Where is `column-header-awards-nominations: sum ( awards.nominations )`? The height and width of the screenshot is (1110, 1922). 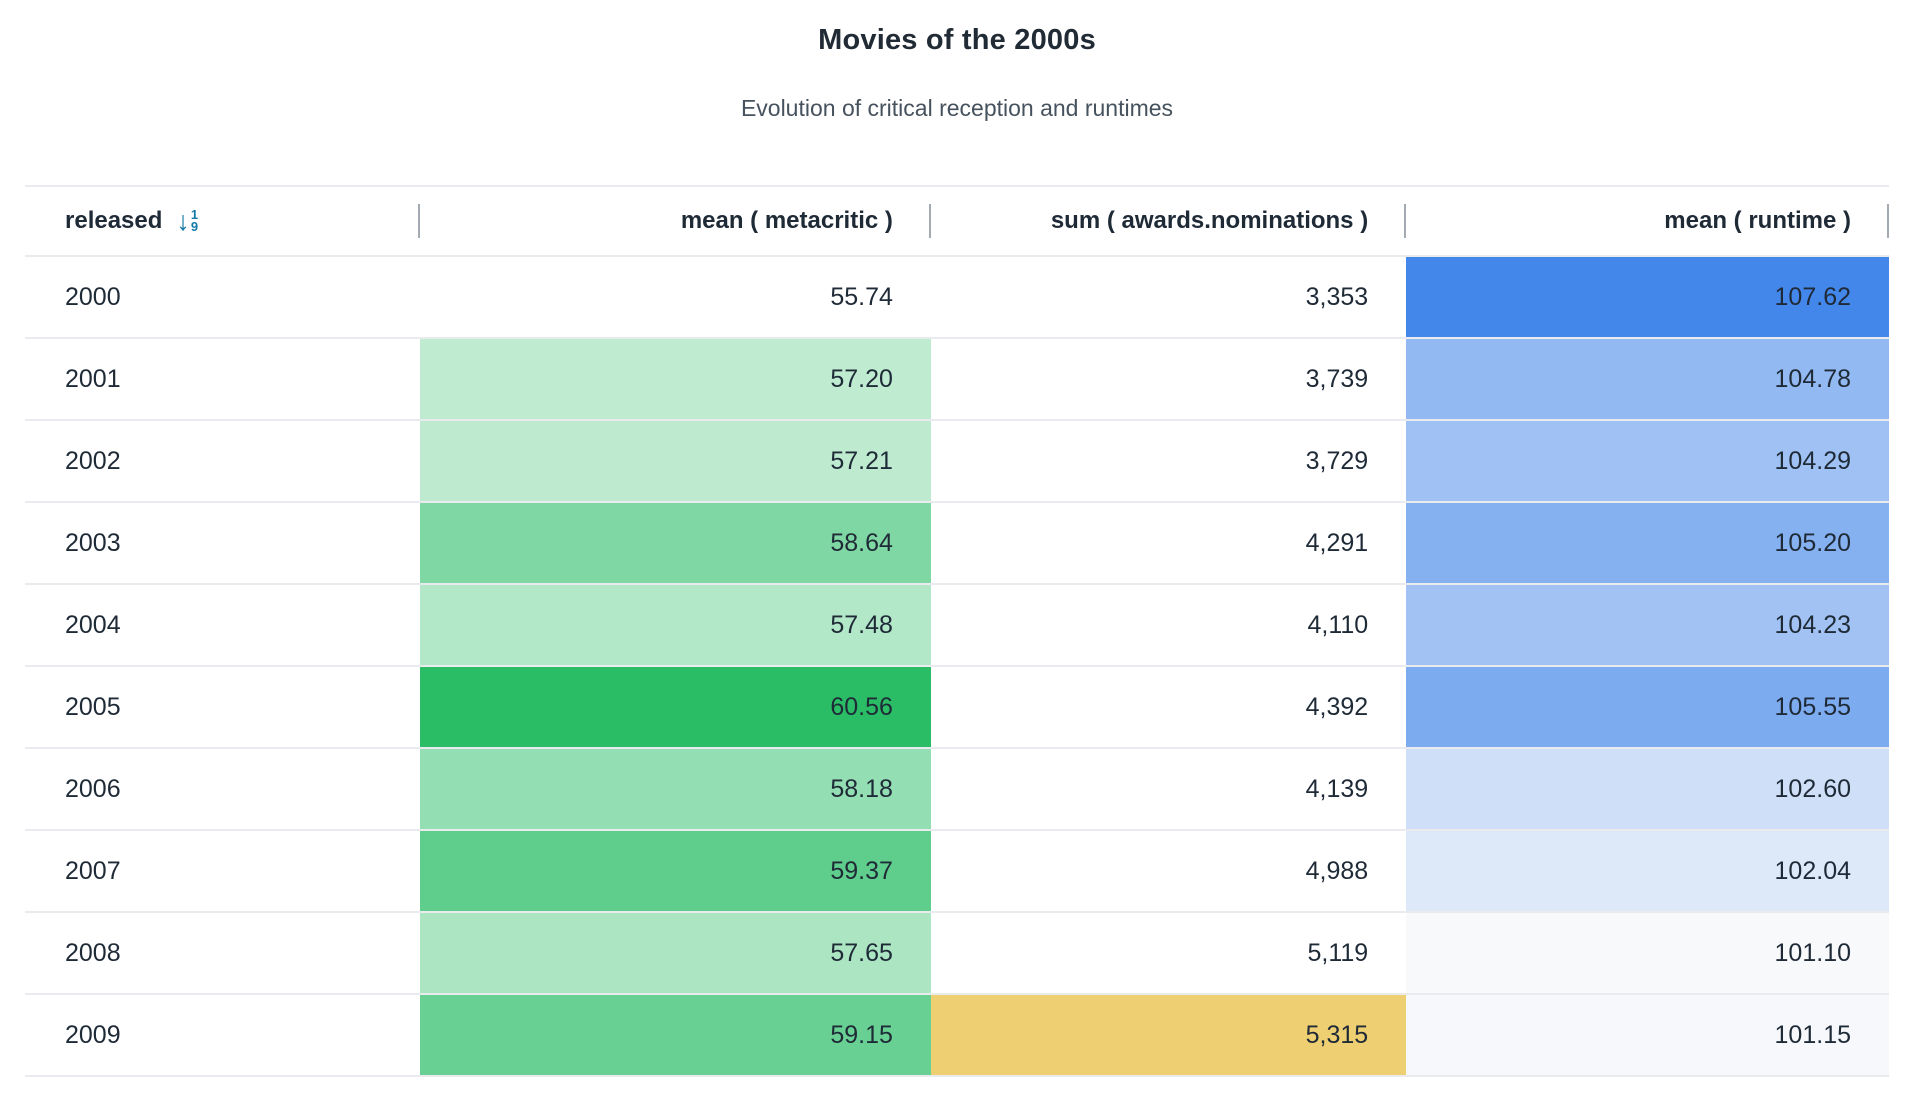 column-header-awards-nominations: sum ( awards.nominations ) is located at coordinates (1168, 221).